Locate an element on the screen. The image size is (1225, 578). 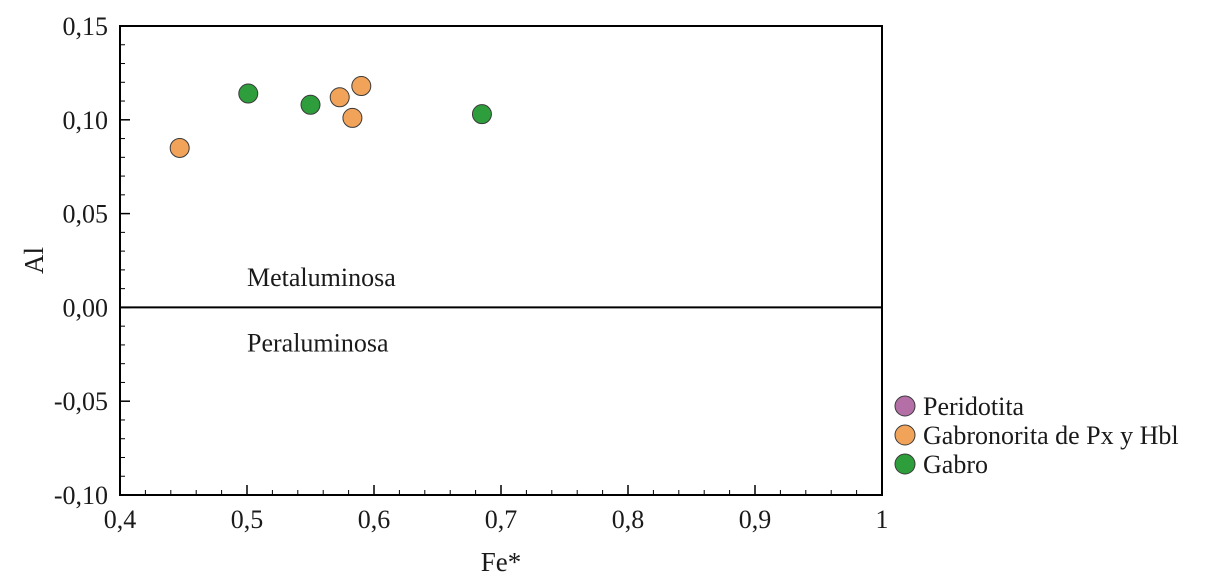
legend-label: Peridotita is located at coordinates (974, 406).